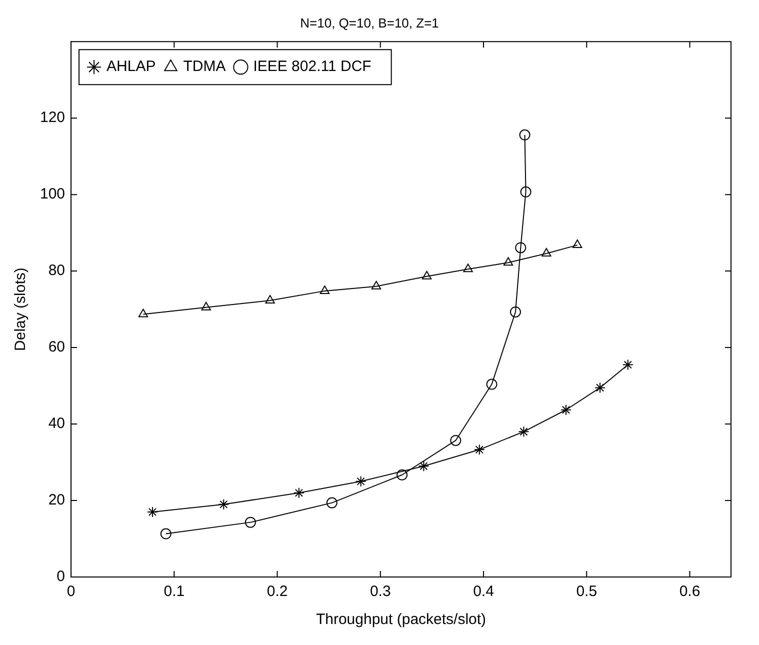  What do you see at coordinates (57, 423) in the screenshot?
I see `y-tick-label: 40` at bounding box center [57, 423].